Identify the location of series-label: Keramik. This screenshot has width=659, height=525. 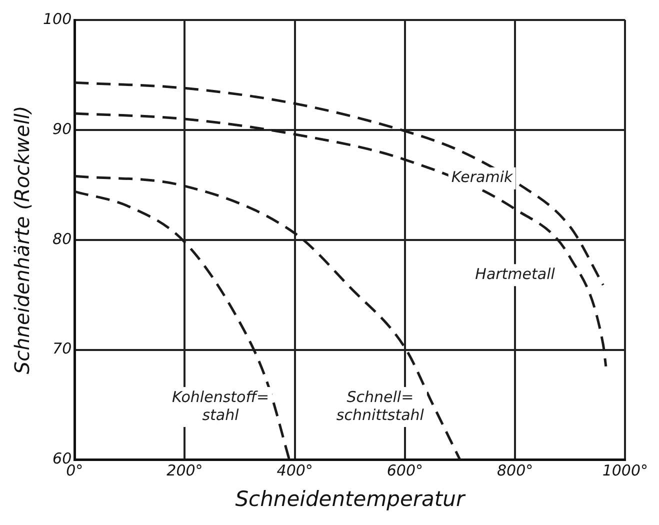
(482, 177).